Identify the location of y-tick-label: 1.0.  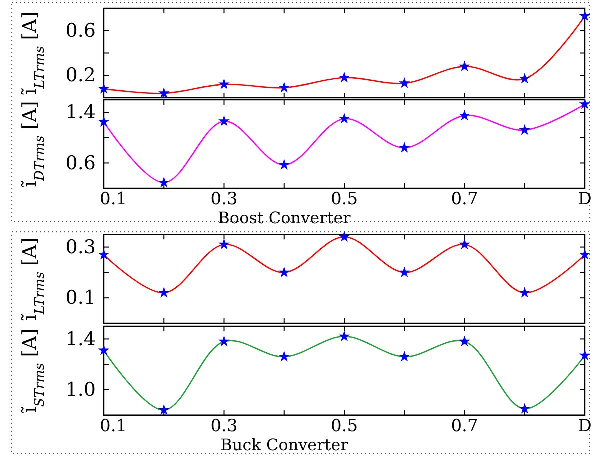
(81, 390).